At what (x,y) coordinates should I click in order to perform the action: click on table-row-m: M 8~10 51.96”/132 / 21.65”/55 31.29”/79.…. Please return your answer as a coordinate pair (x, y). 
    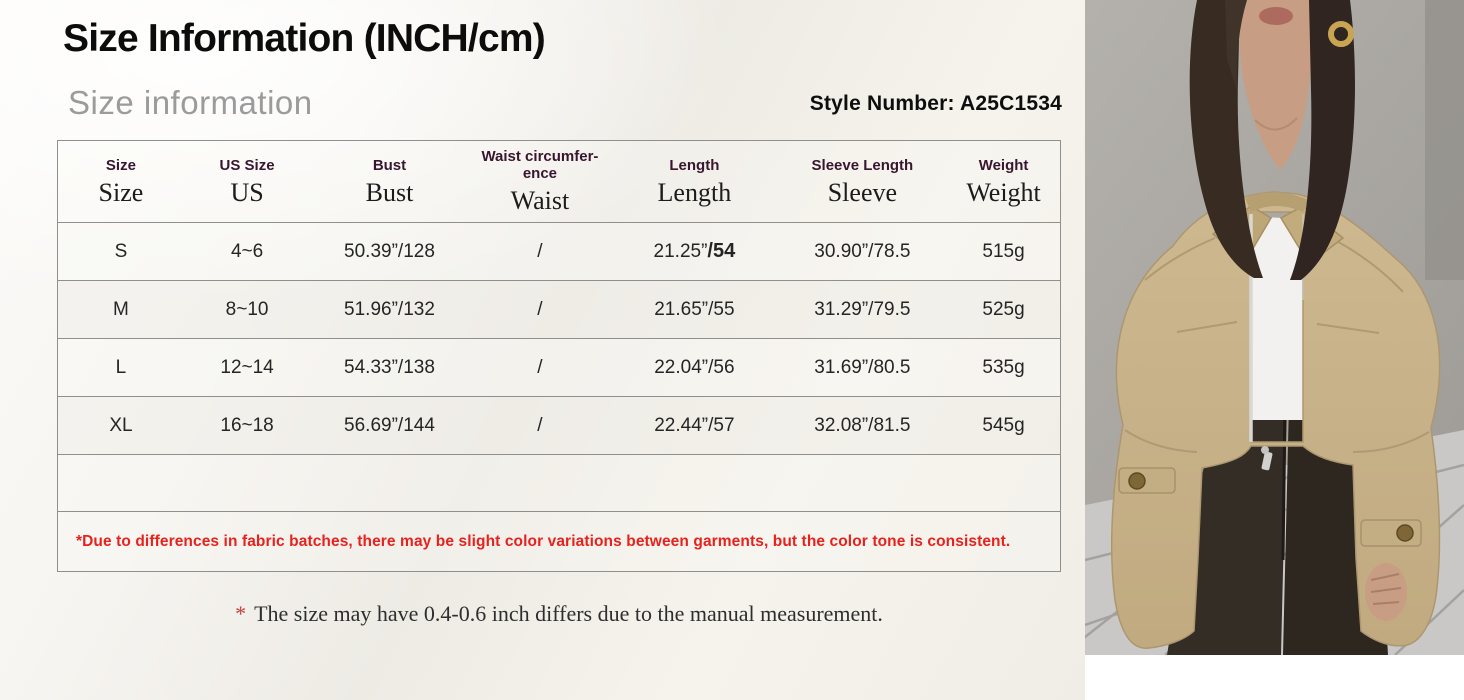
    Looking at the image, I should click on (559, 309).